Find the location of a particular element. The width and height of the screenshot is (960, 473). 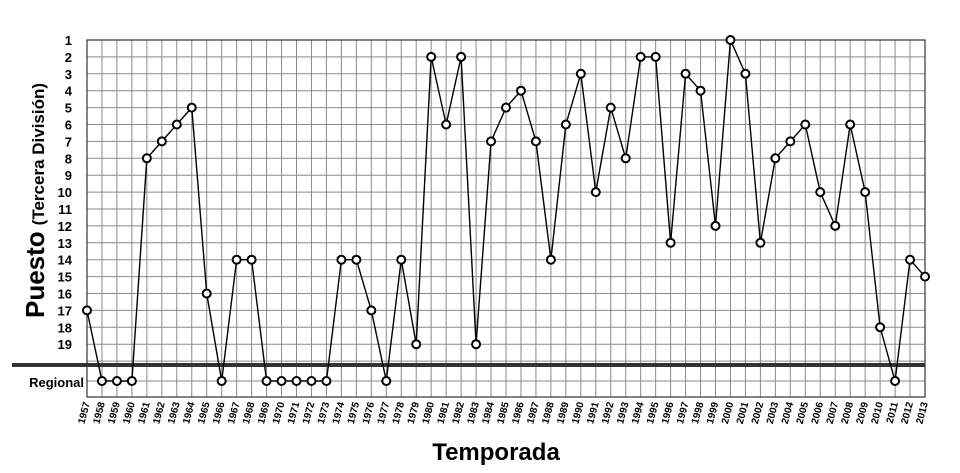

x-tick-label: 1957 is located at coordinates (85, 413).